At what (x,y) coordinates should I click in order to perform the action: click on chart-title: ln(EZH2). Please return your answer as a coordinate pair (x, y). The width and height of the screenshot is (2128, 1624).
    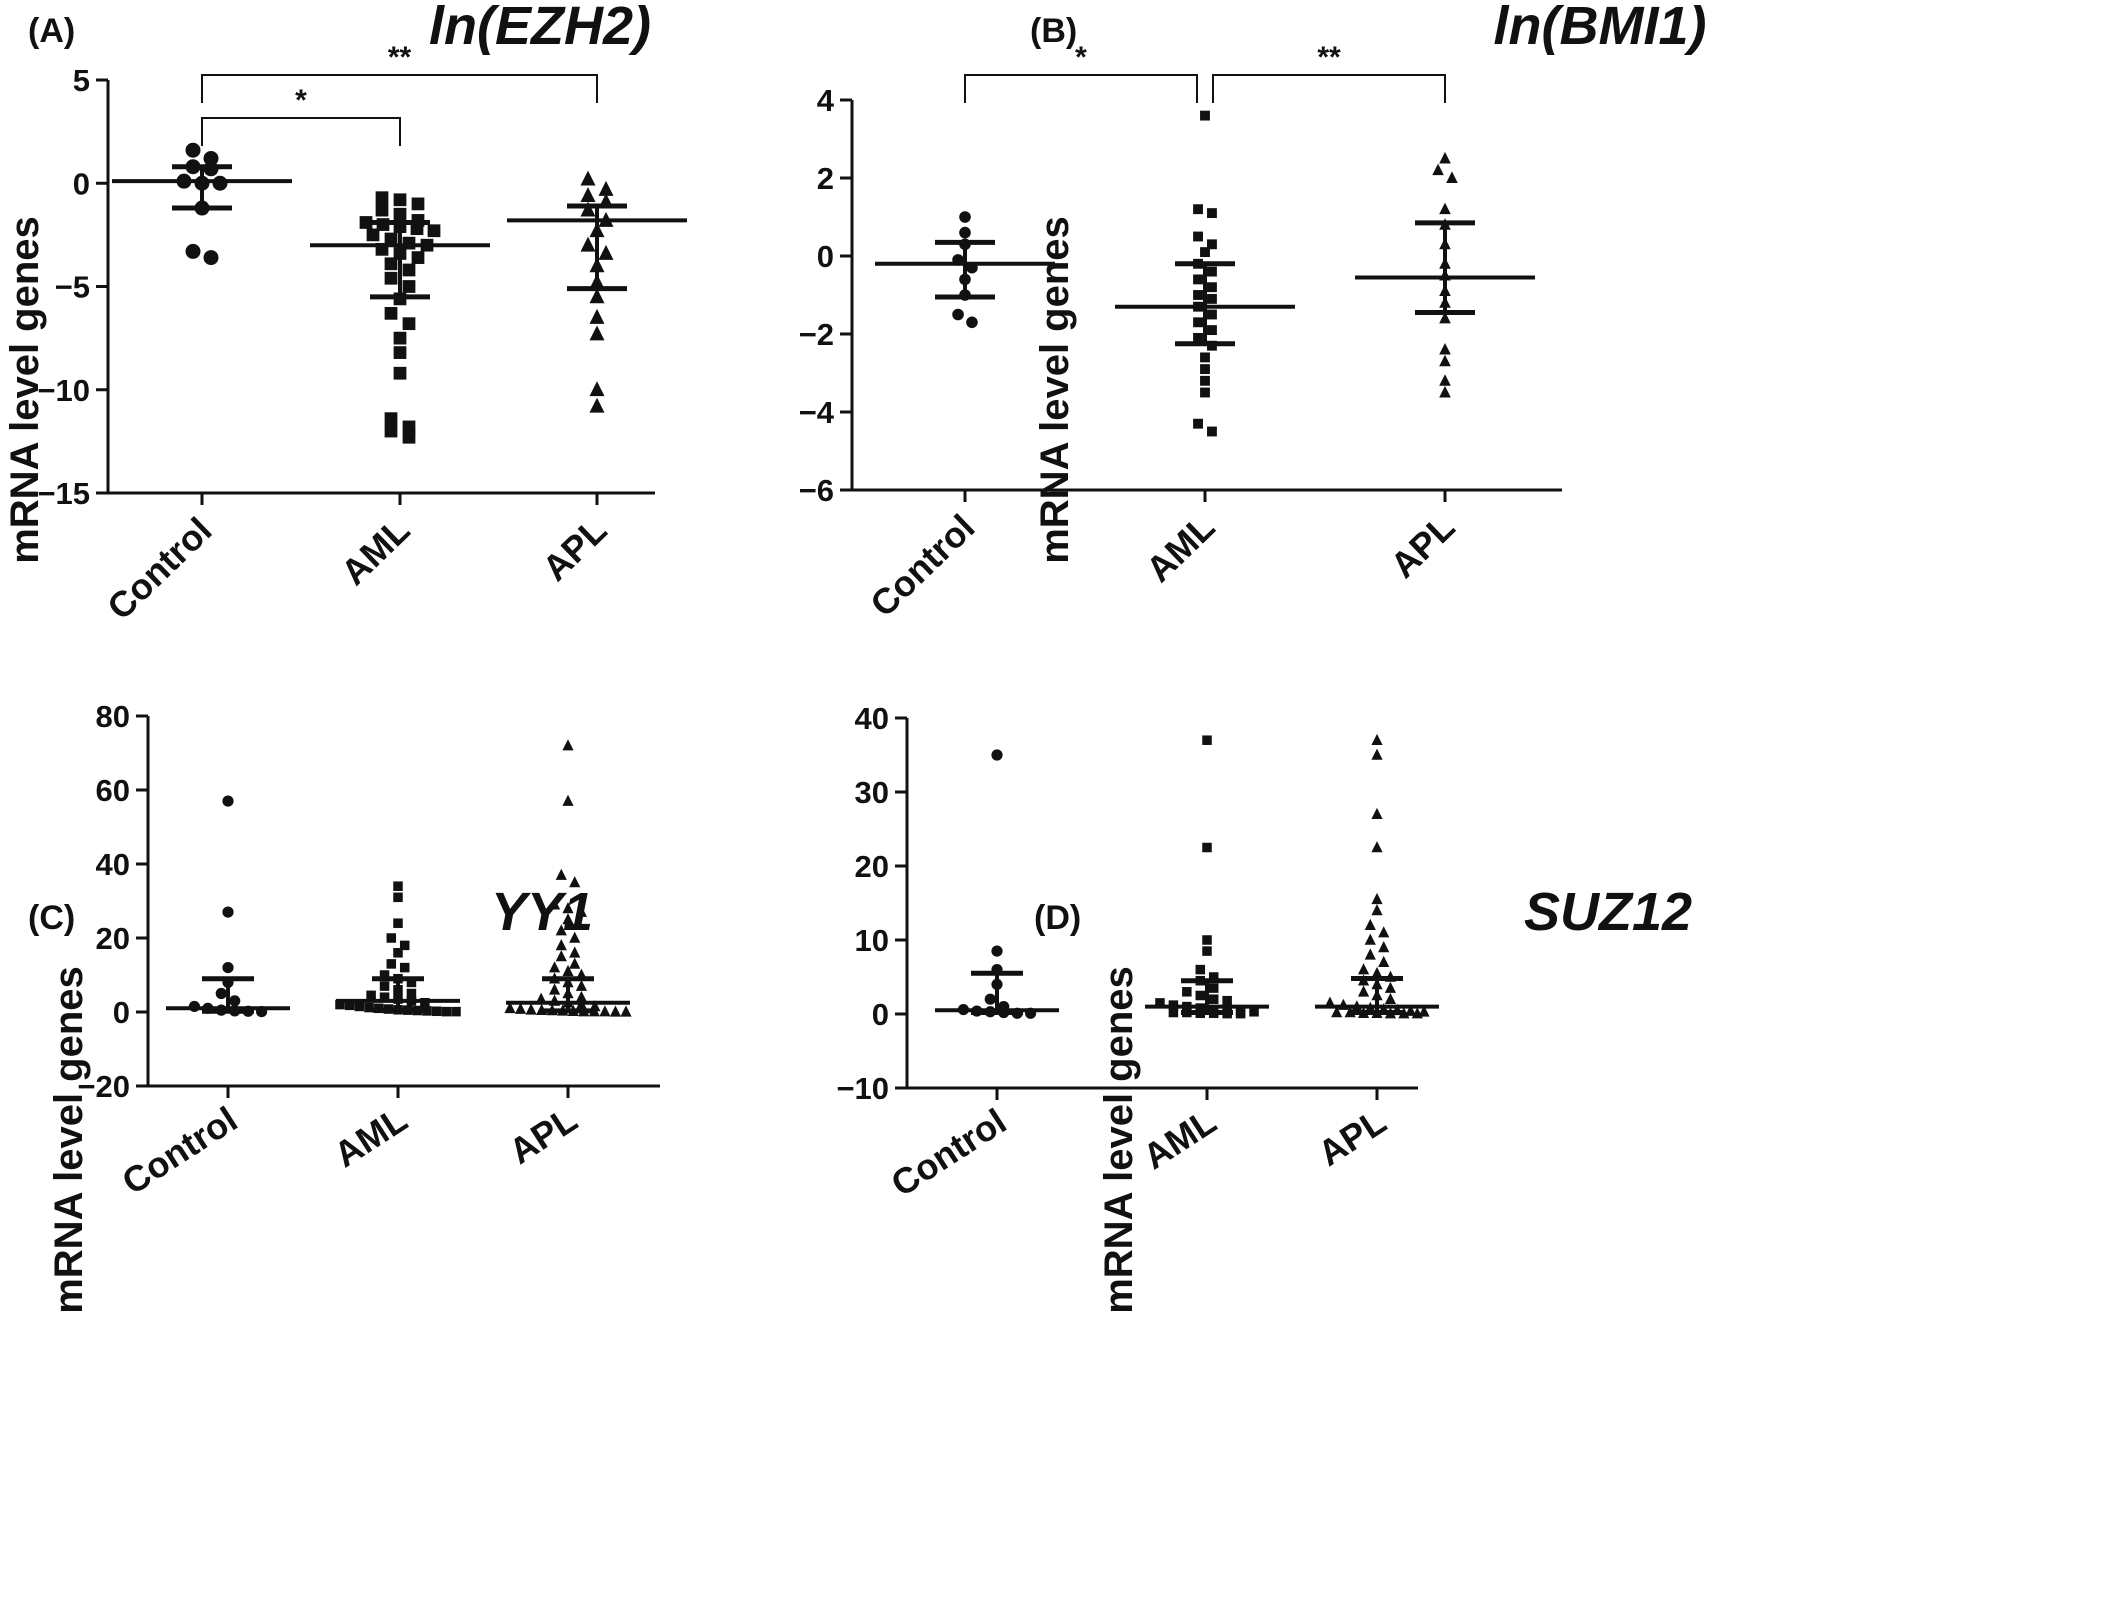
    Looking at the image, I should click on (540, 28).